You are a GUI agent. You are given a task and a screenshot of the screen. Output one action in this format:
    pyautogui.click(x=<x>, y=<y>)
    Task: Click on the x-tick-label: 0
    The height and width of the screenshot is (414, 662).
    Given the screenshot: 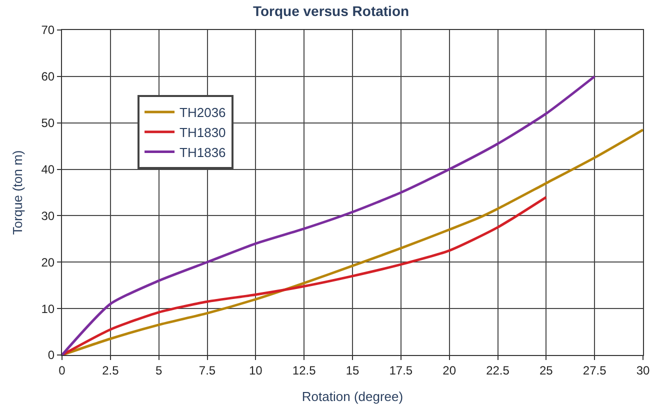 What is the action you would take?
    pyautogui.click(x=62, y=370)
    